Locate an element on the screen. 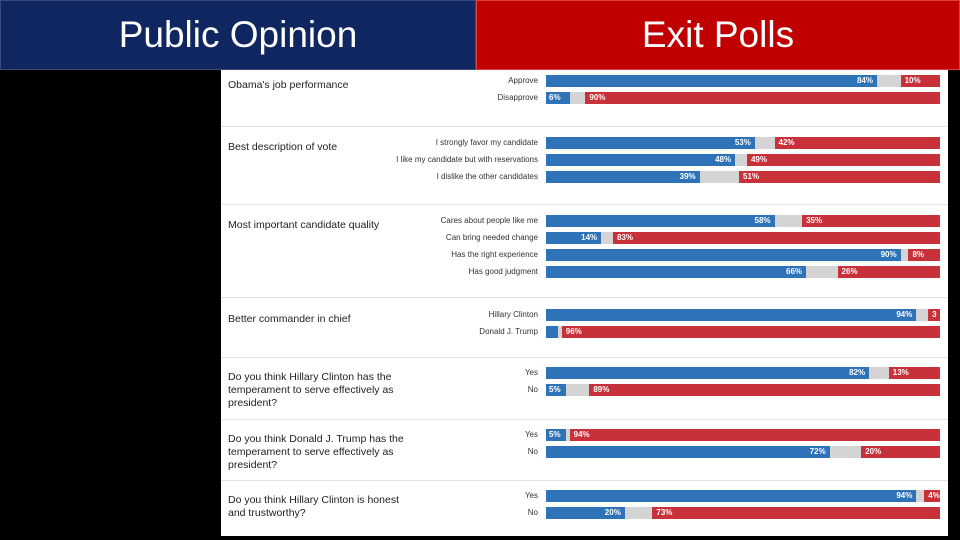 This screenshot has height=540, width=960. bar-row: 96% is located at coordinates (743, 332).